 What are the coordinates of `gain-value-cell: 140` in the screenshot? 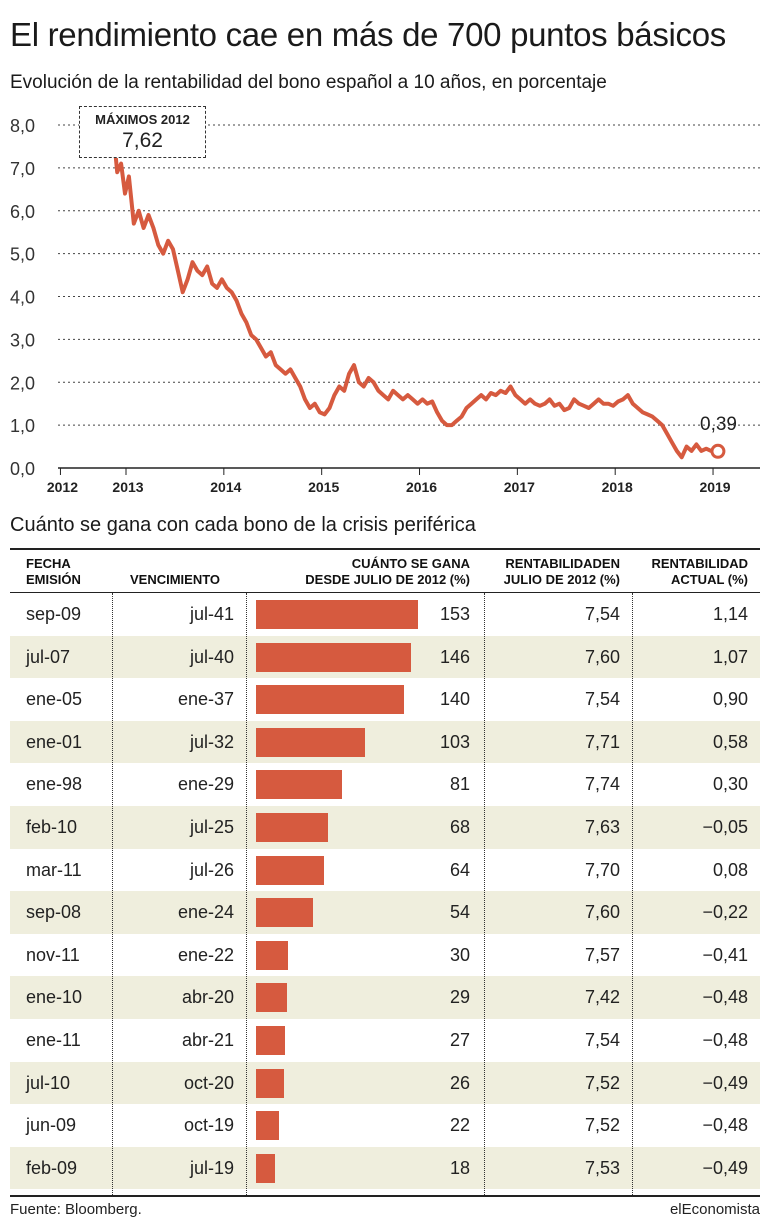 It's located at (454, 699).